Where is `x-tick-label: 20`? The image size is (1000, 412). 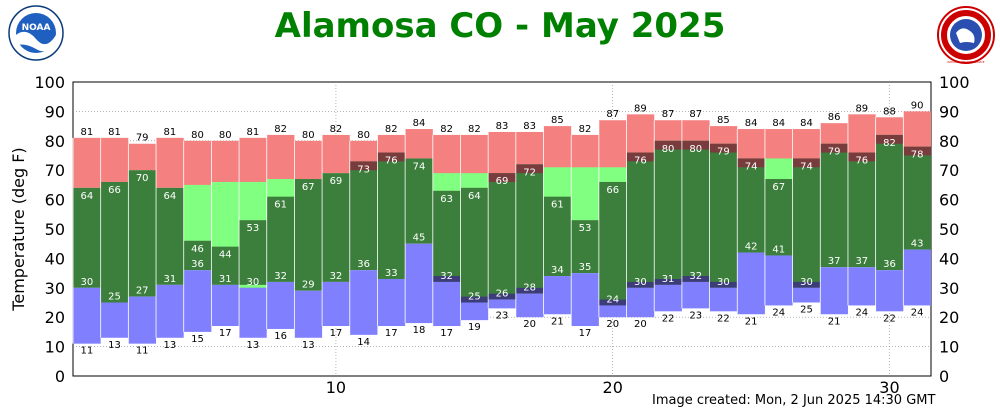 x-tick-label: 20 is located at coordinates (613, 387).